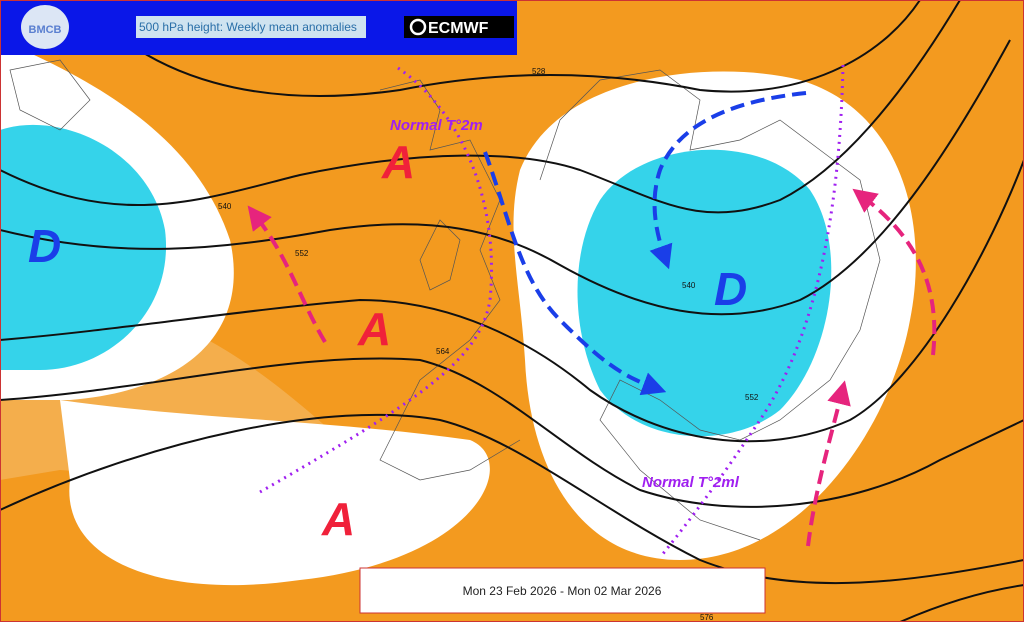  Describe the element at coordinates (418, 27) in the screenshot. I see `brand-icon` at that location.